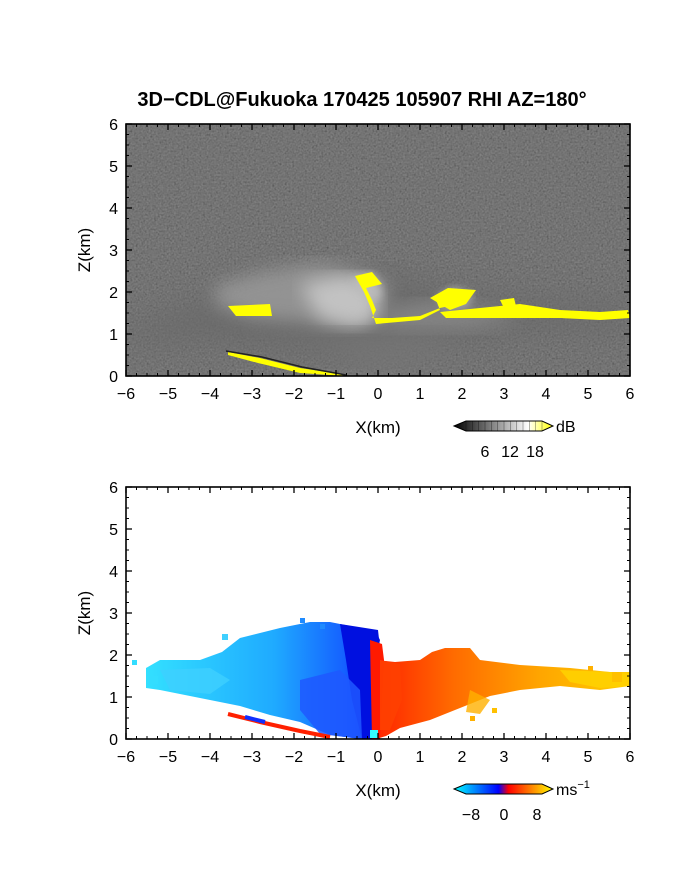  What do you see at coordinates (485, 452) in the screenshot?
I see `reflectivity-colorbar-tick-6: 6` at bounding box center [485, 452].